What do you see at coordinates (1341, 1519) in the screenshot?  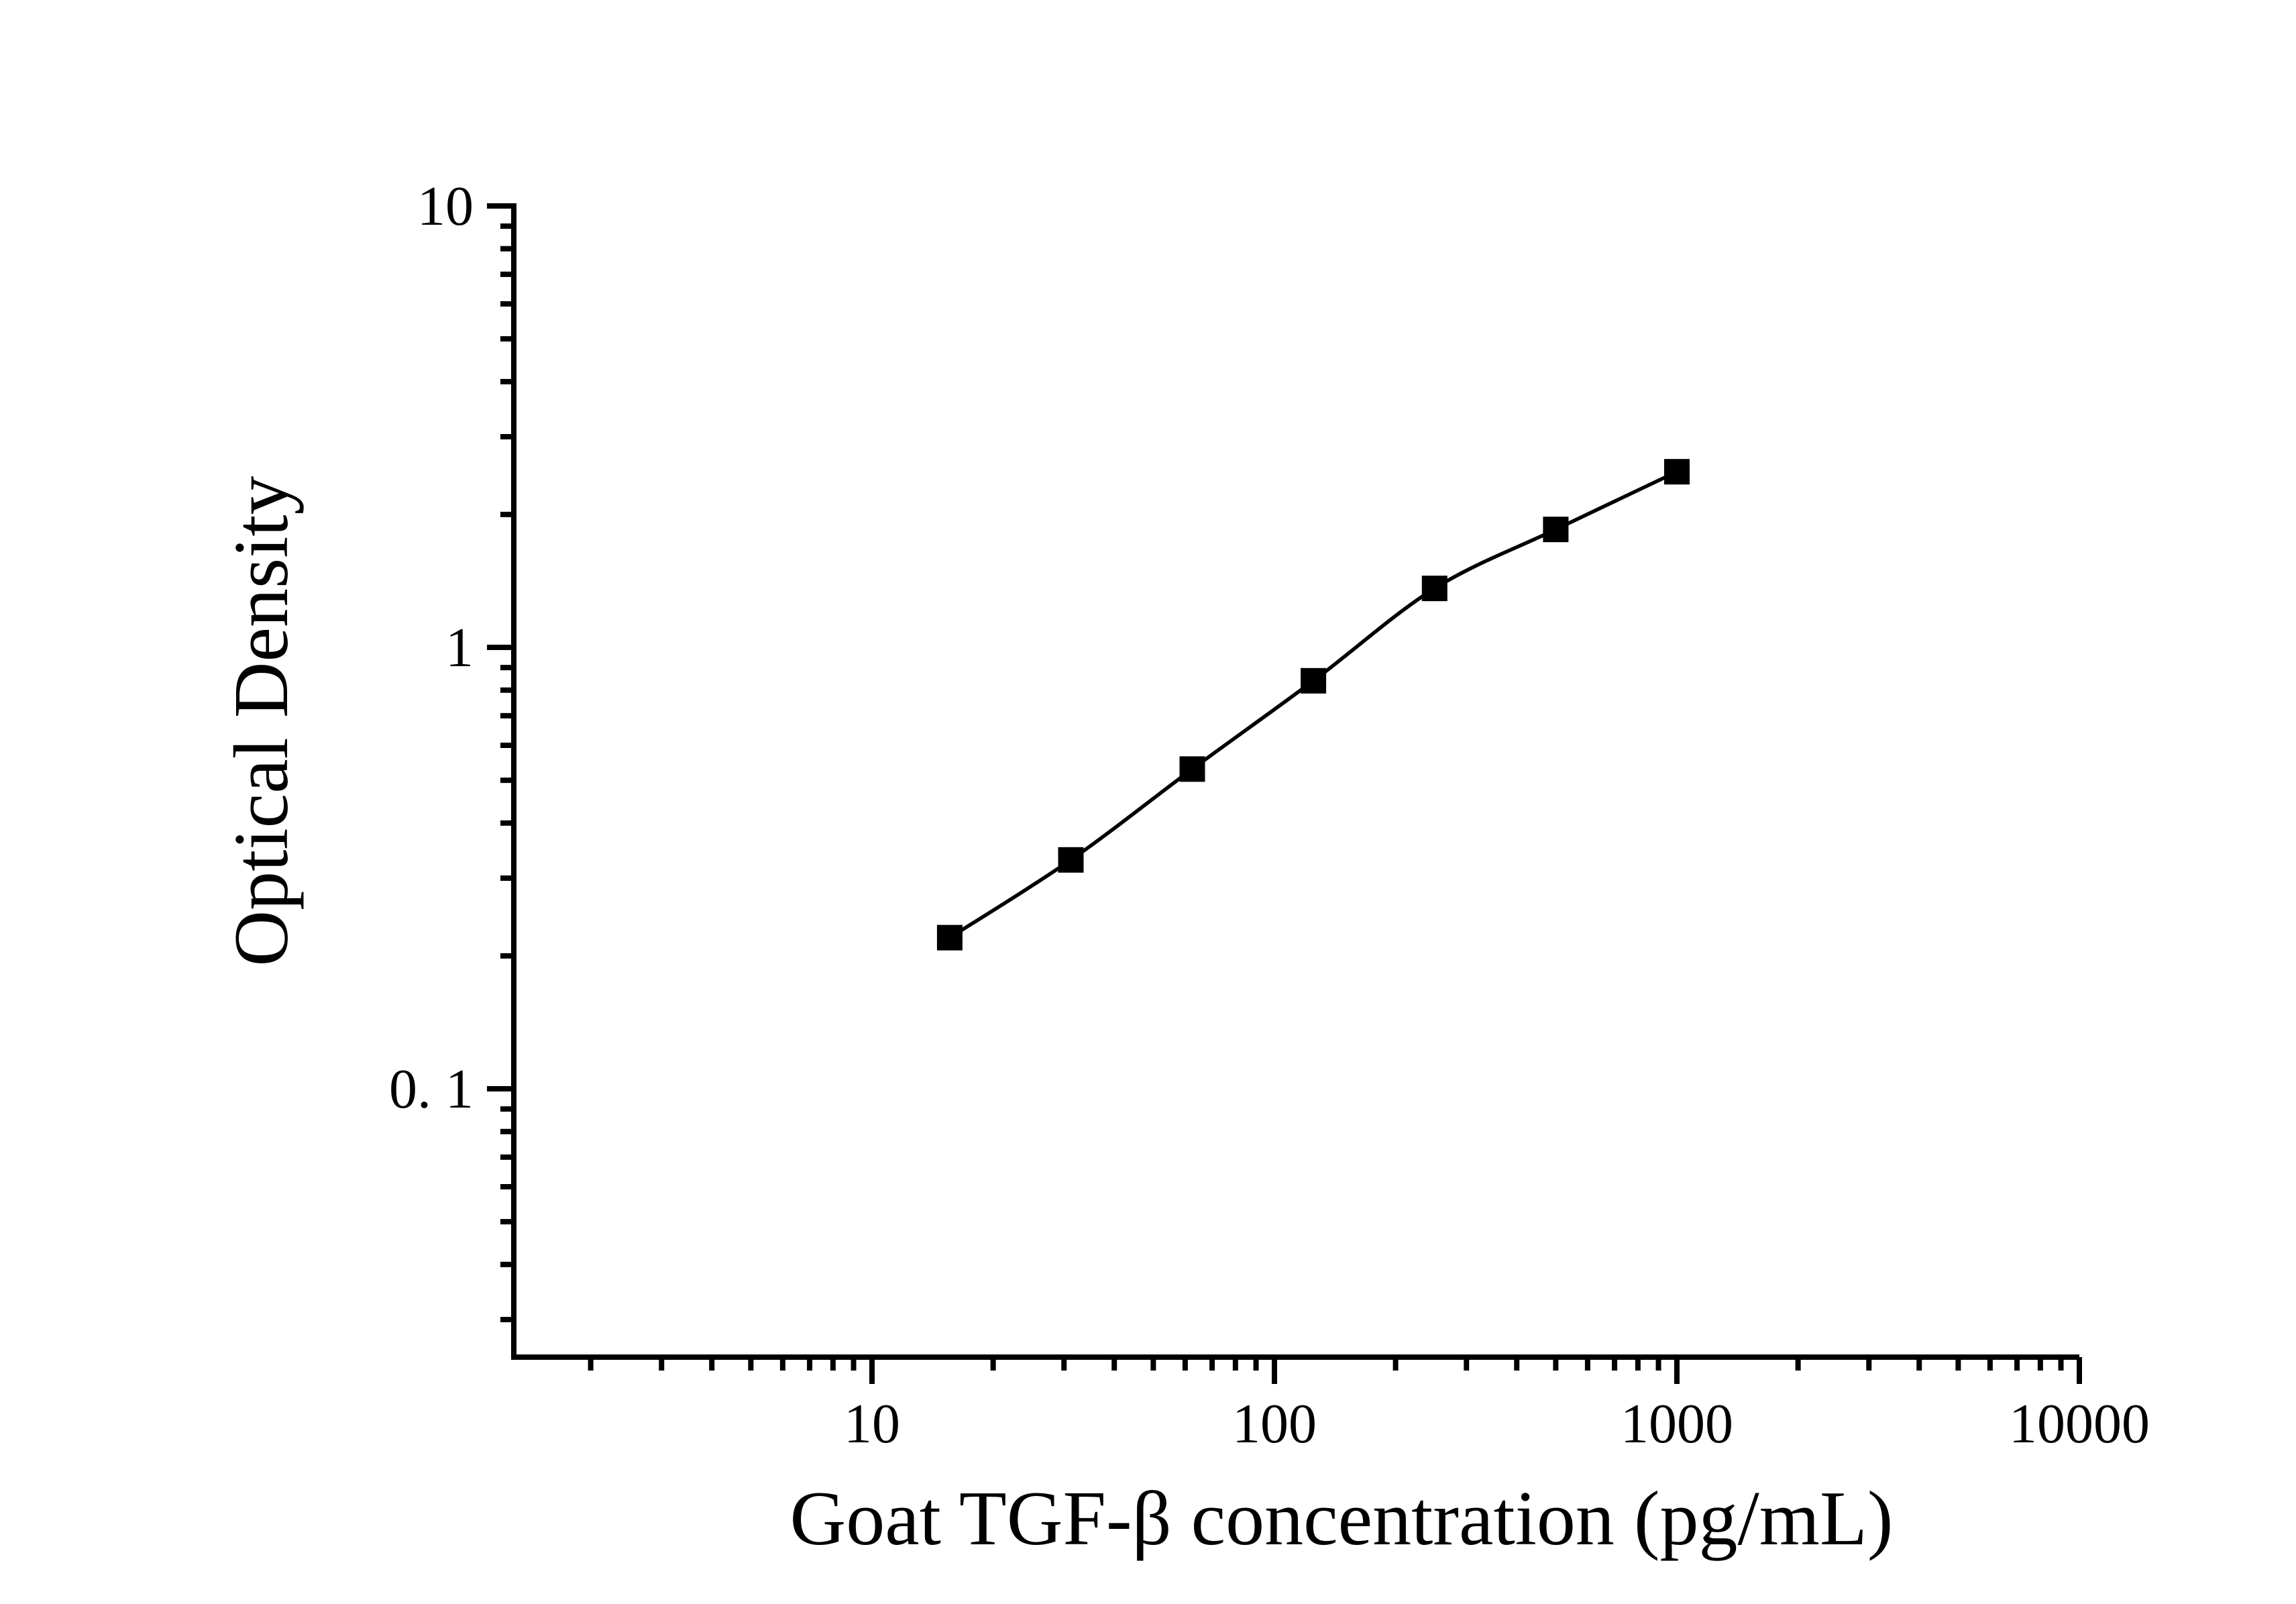 I see `x-axis-title: Goat TGF-β concentration (pg/mL)` at bounding box center [1341, 1519].